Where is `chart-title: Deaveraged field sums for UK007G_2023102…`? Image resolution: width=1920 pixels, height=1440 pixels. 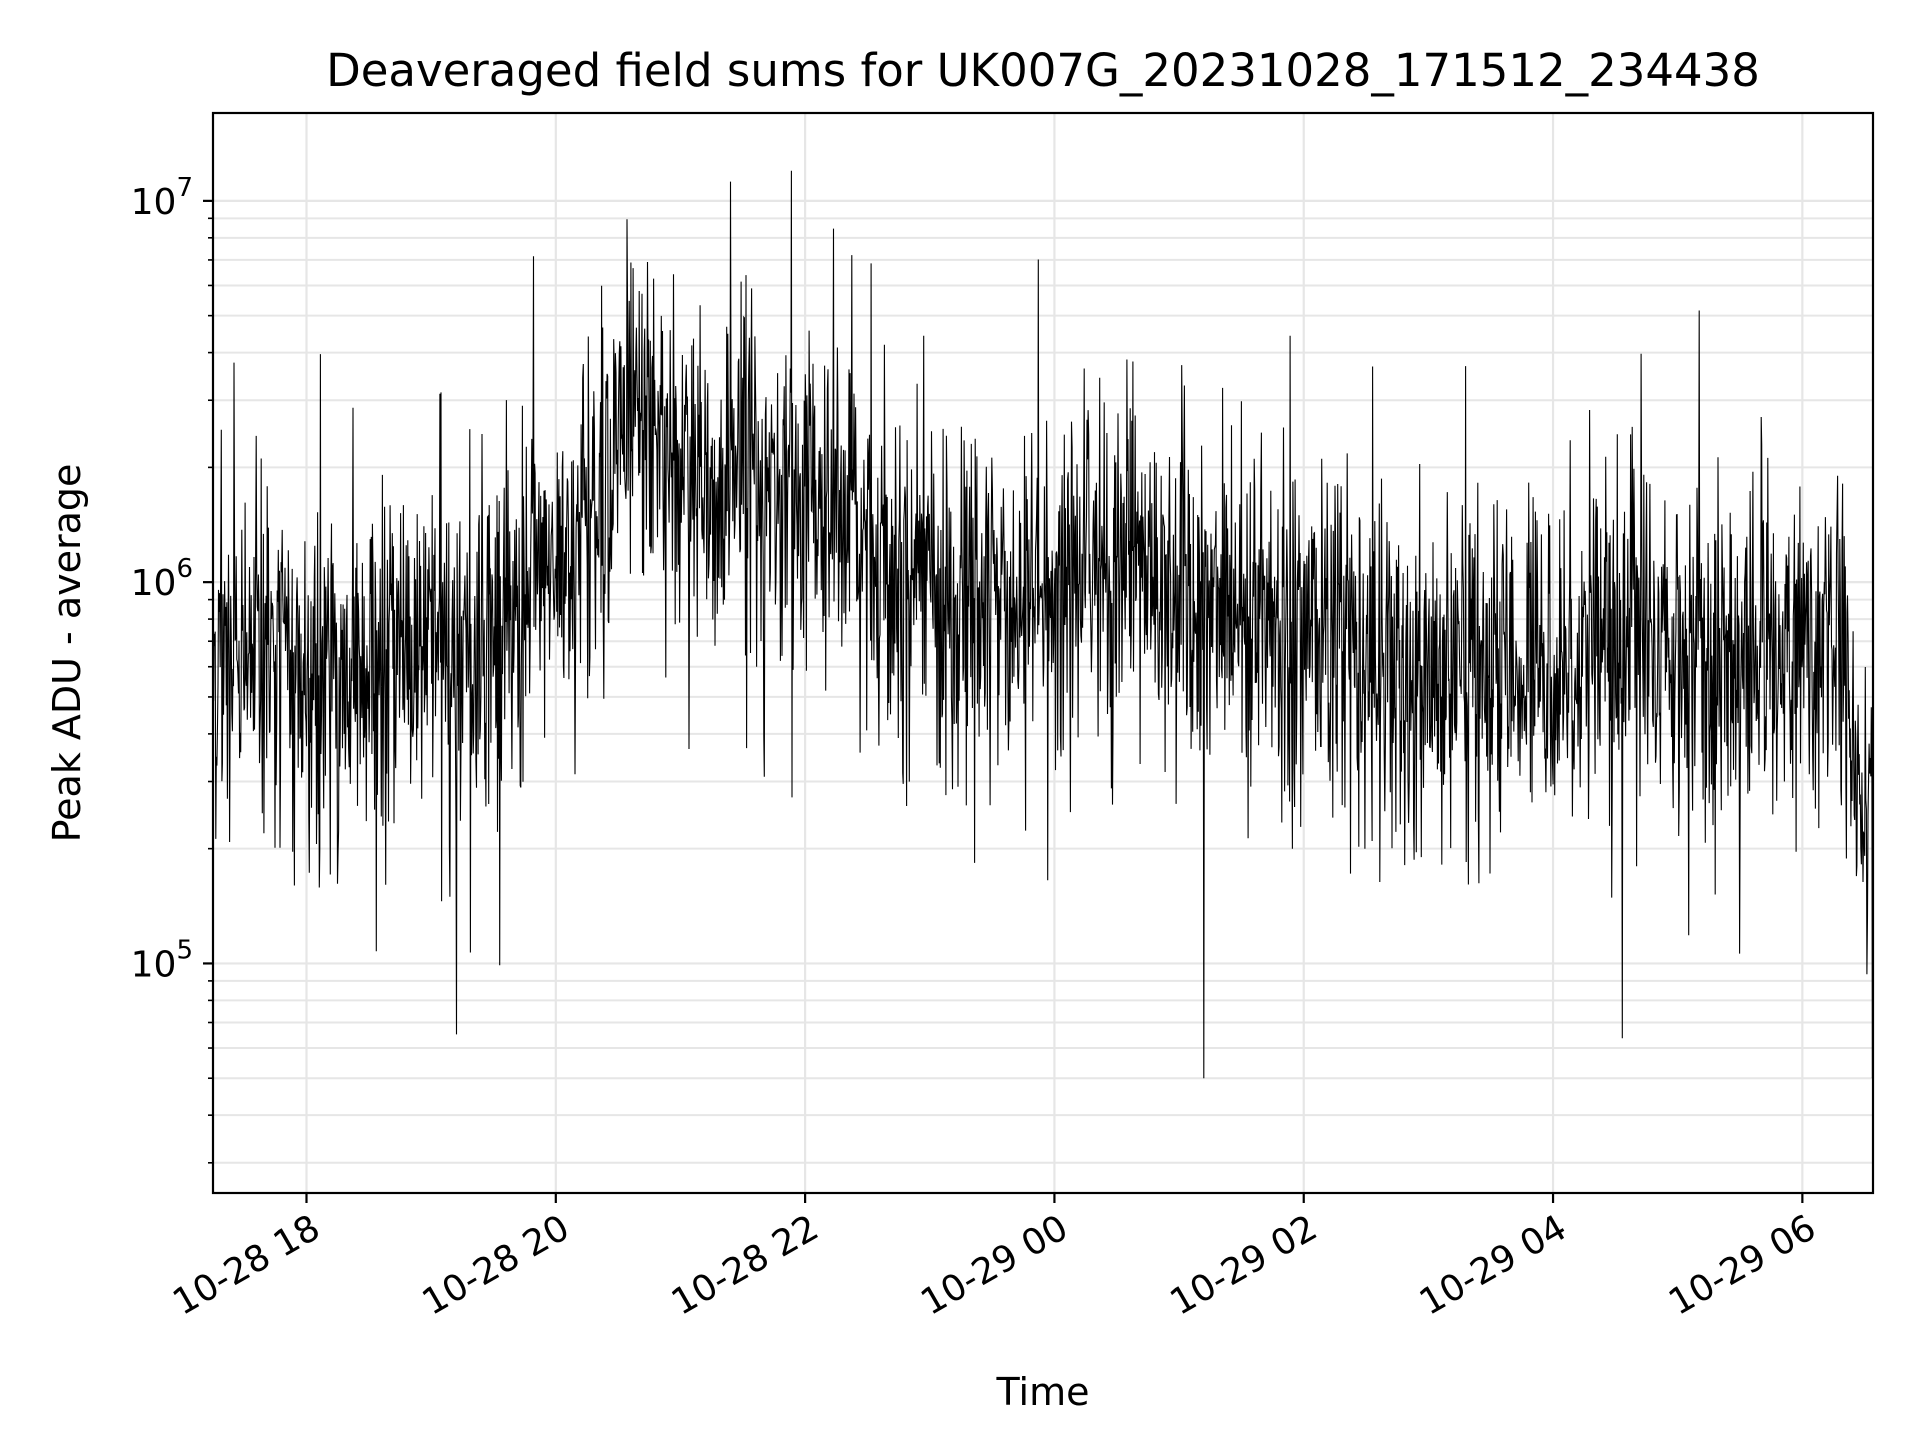 chart-title: Deaveraged field sums for UK007G_2023102… is located at coordinates (1043, 70).